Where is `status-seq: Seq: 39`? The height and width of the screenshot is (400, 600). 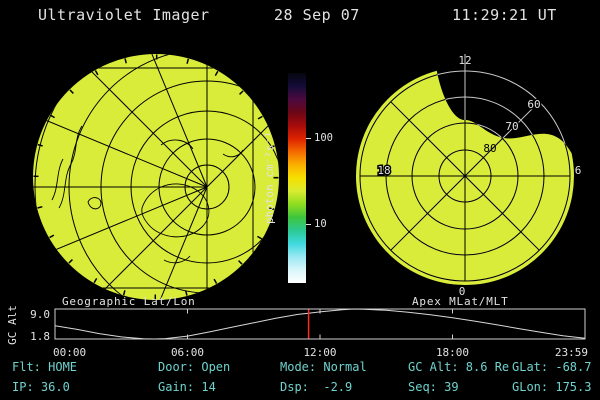 status-seq: Seq: 39 is located at coordinates (433, 387).